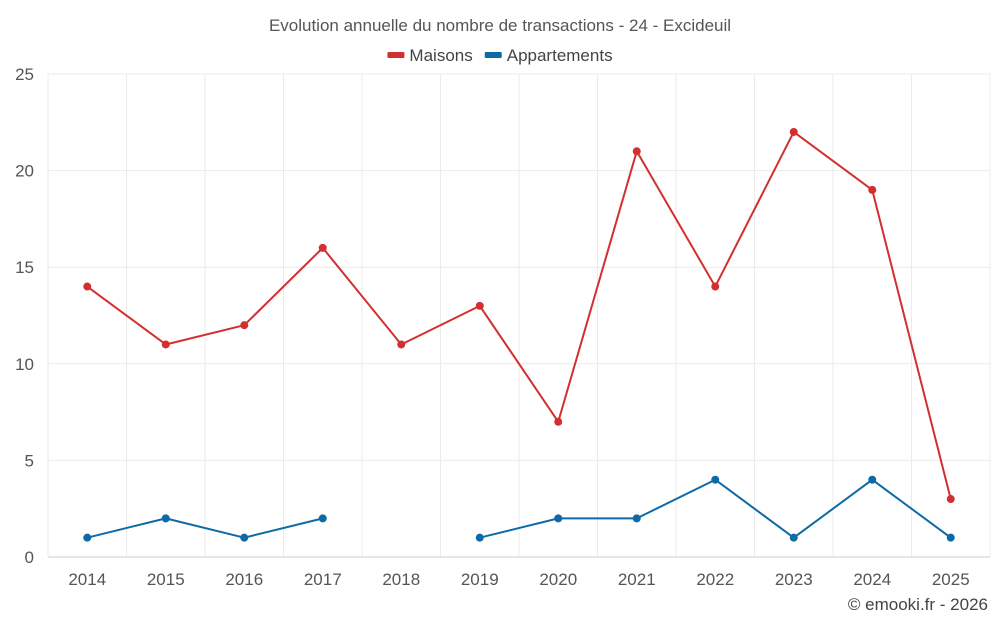 This screenshot has width=1000, height=625. Describe the element at coordinates (24, 316) in the screenshot. I see `y-axis: 0 5 10 15 20 25` at that location.